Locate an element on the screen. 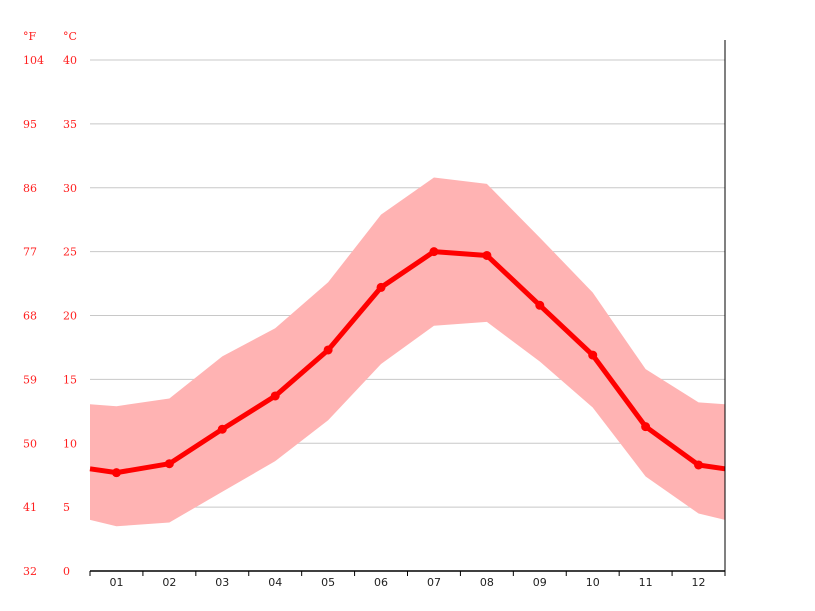 This screenshot has width=815, height=611. y-tick-f: 32 is located at coordinates (30, 571).